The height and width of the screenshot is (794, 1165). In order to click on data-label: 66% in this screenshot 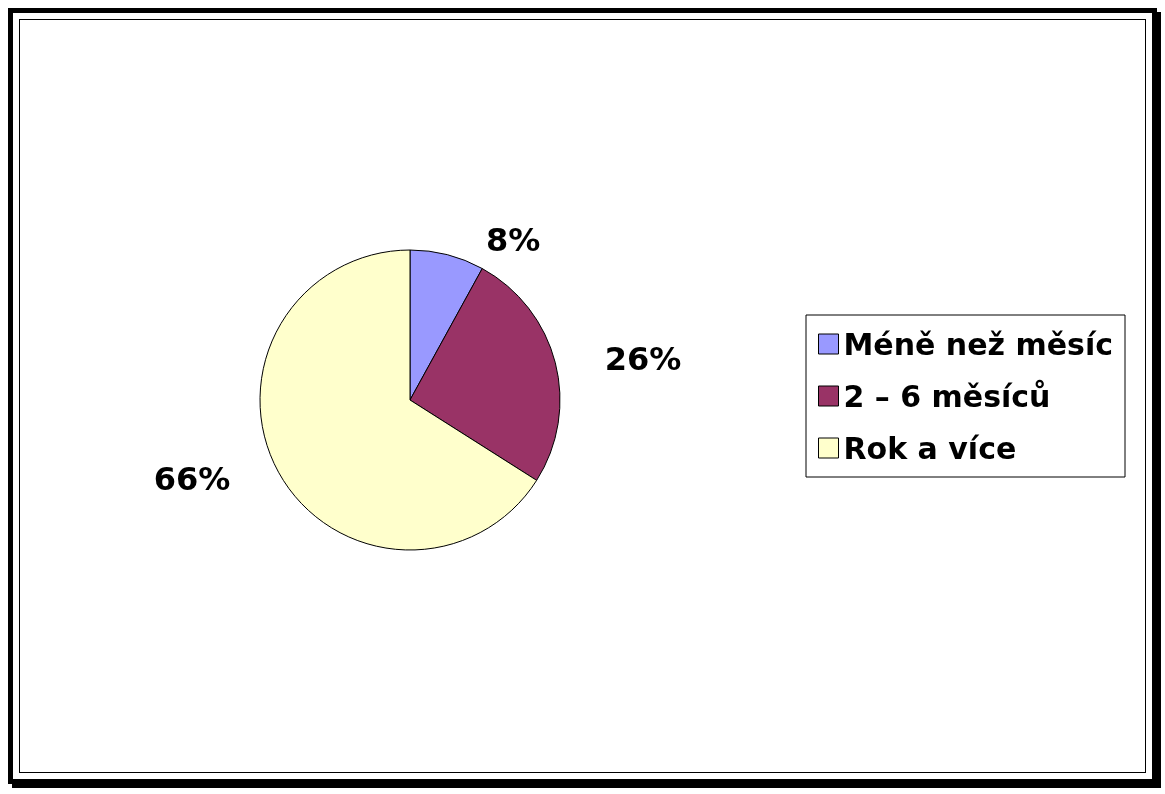, I will do `click(192, 479)`.